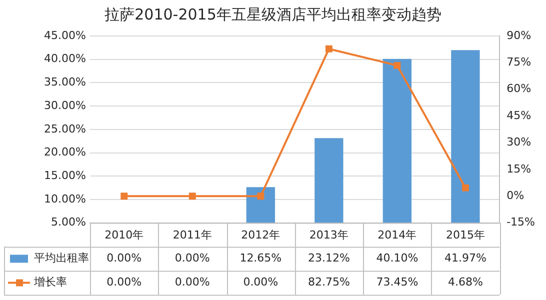 The width and height of the screenshot is (546, 300). What do you see at coordinates (519, 169) in the screenshot?
I see `y2-tick-label: 15%` at bounding box center [519, 169].